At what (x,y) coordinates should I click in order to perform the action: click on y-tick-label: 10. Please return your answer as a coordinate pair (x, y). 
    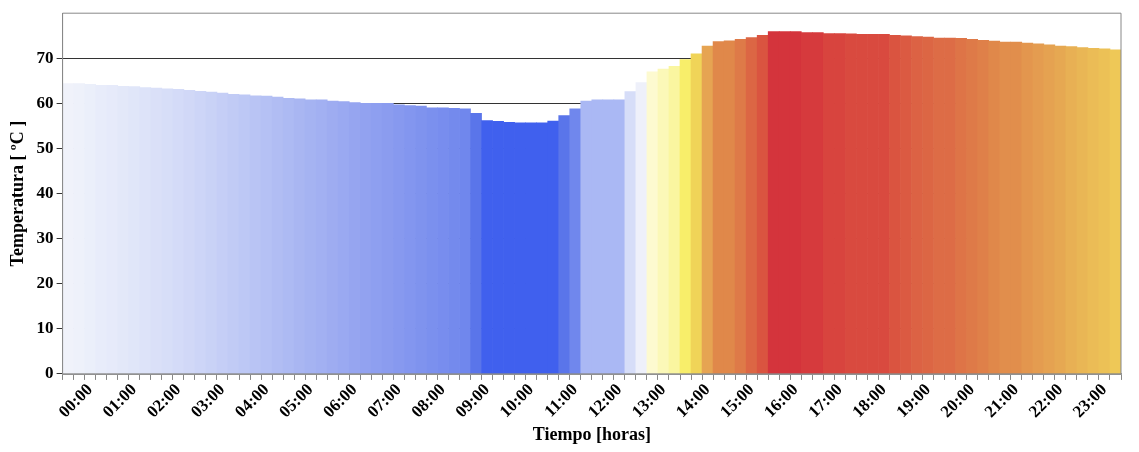
    Looking at the image, I should click on (45, 328).